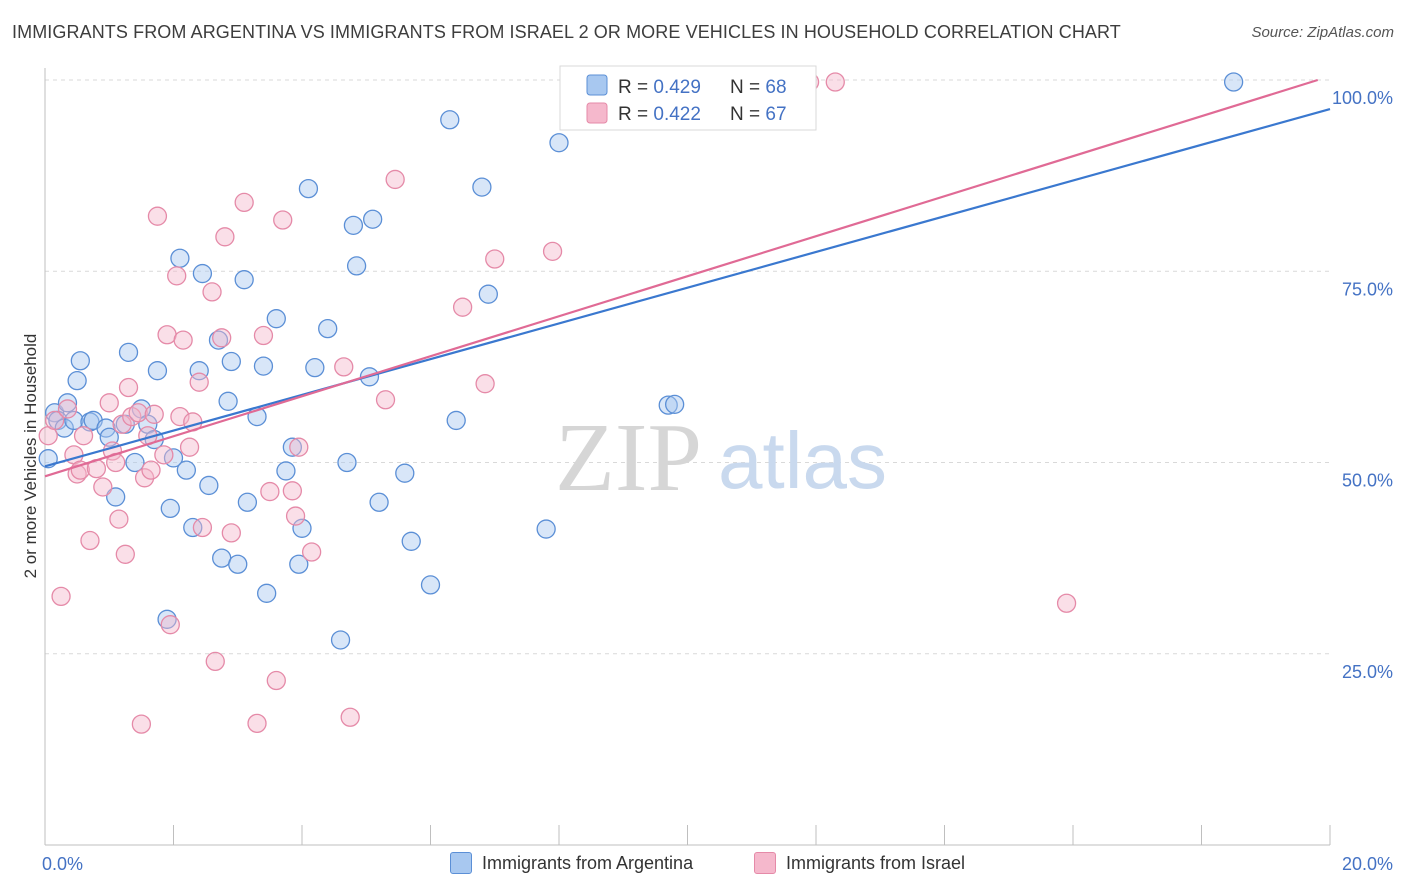 This screenshot has width=1406, height=892. Describe the element at coordinates (775, 114) in the screenshot. I see `legend-n-value-2: 67` at that location.